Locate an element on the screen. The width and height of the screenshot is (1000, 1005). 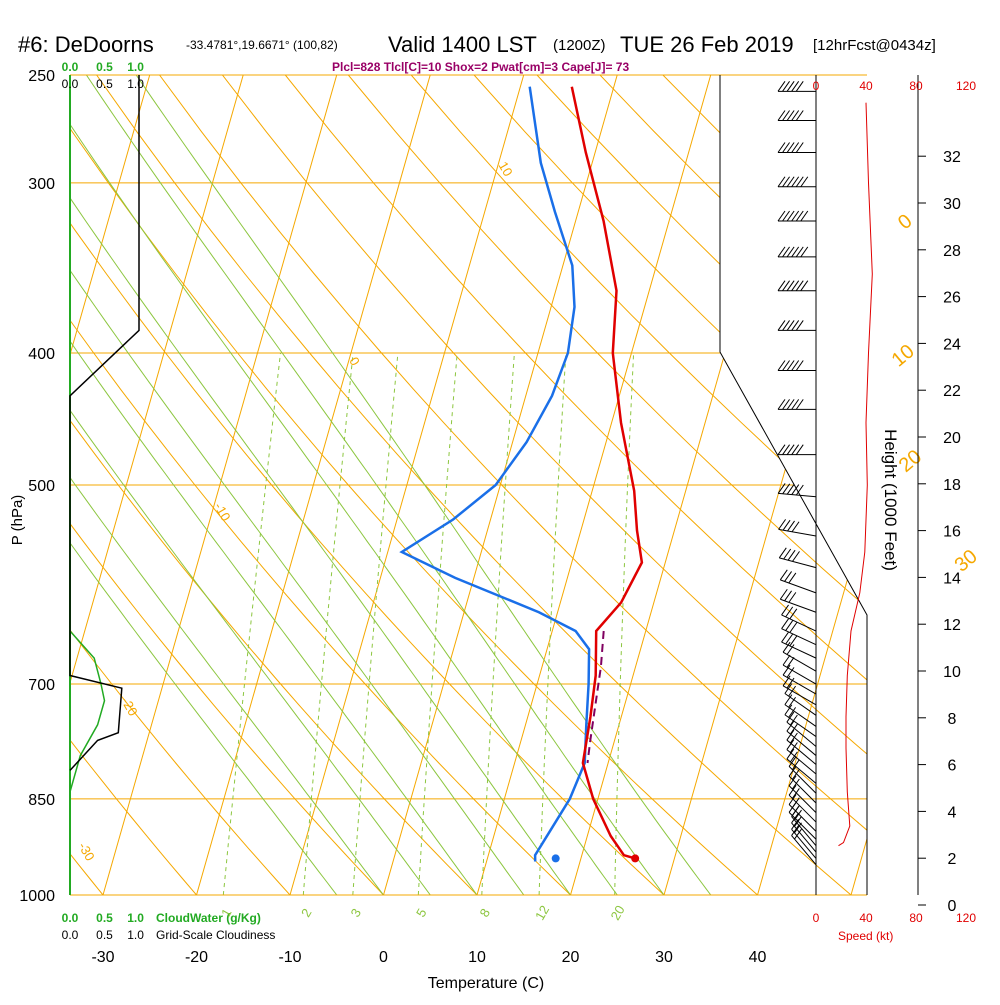
cloud-water-line is located at coordinates (87, 711).